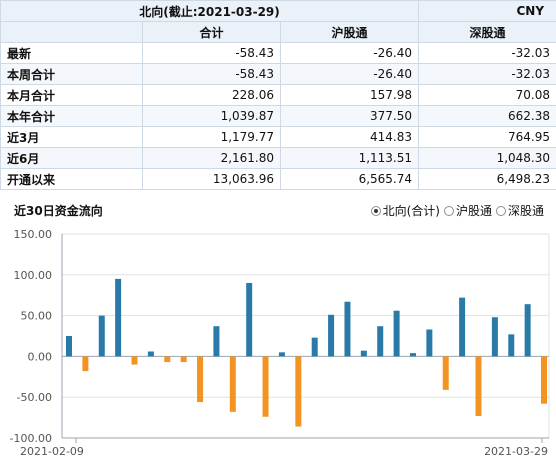 The width and height of the screenshot is (556, 464). Describe the element at coordinates (33, 275) in the screenshot. I see `y-tick-label: 100.00` at that location.